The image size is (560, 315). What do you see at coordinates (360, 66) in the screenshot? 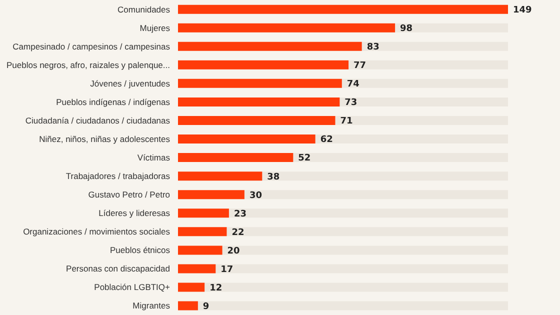
I see `data-label: 77` at bounding box center [360, 66].